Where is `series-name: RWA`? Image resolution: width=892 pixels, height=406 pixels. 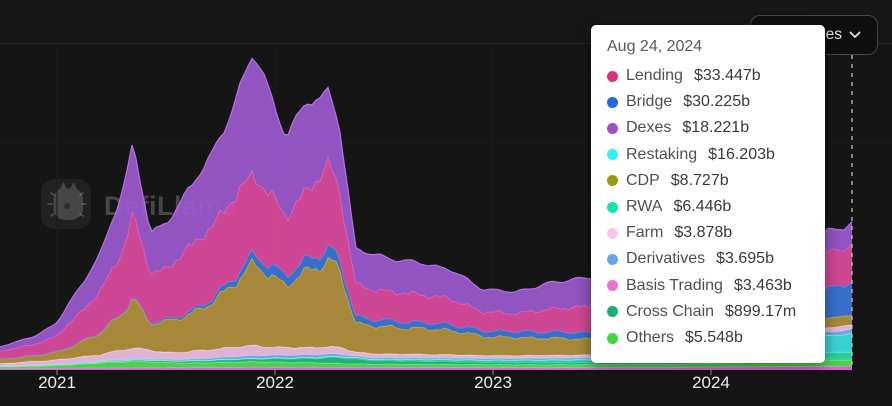 series-name: RWA is located at coordinates (644, 207).